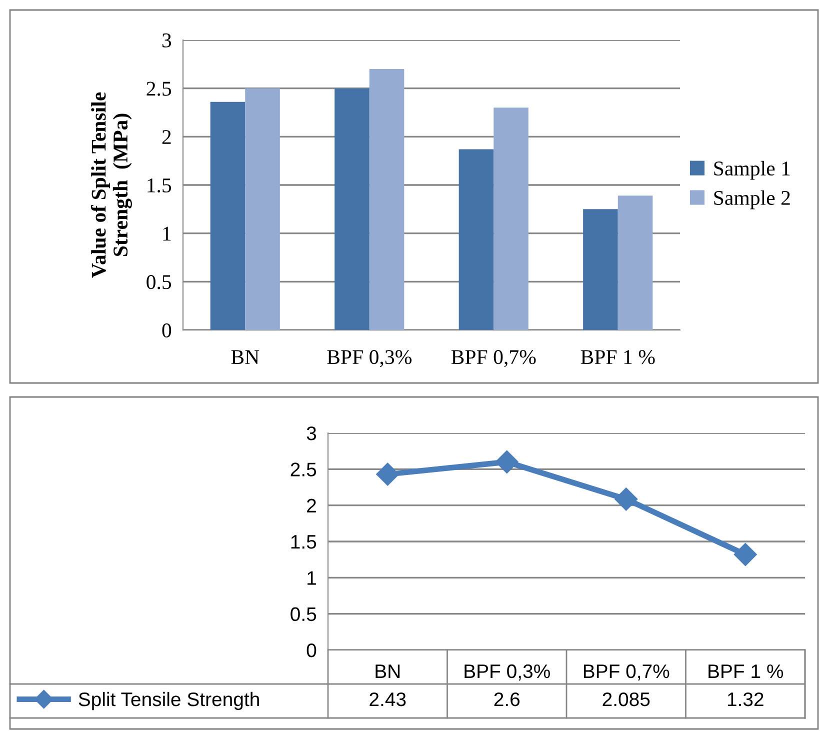 The width and height of the screenshot is (824, 731). Describe the element at coordinates (752, 170) in the screenshot. I see `legend-label: Sample 1` at that location.